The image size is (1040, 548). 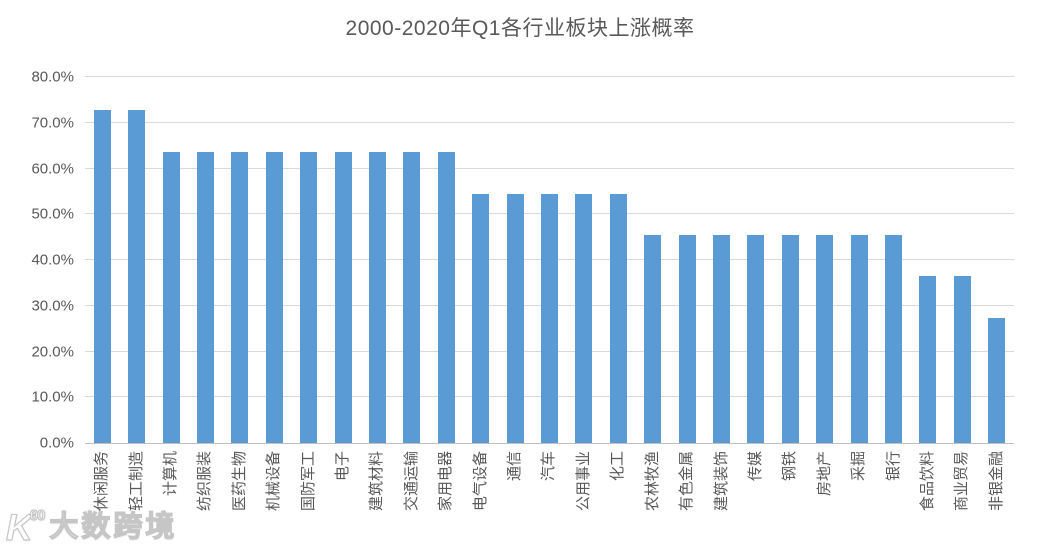 What do you see at coordinates (721, 480) in the screenshot?
I see `x-axis-label: 建筑装饰` at bounding box center [721, 480].